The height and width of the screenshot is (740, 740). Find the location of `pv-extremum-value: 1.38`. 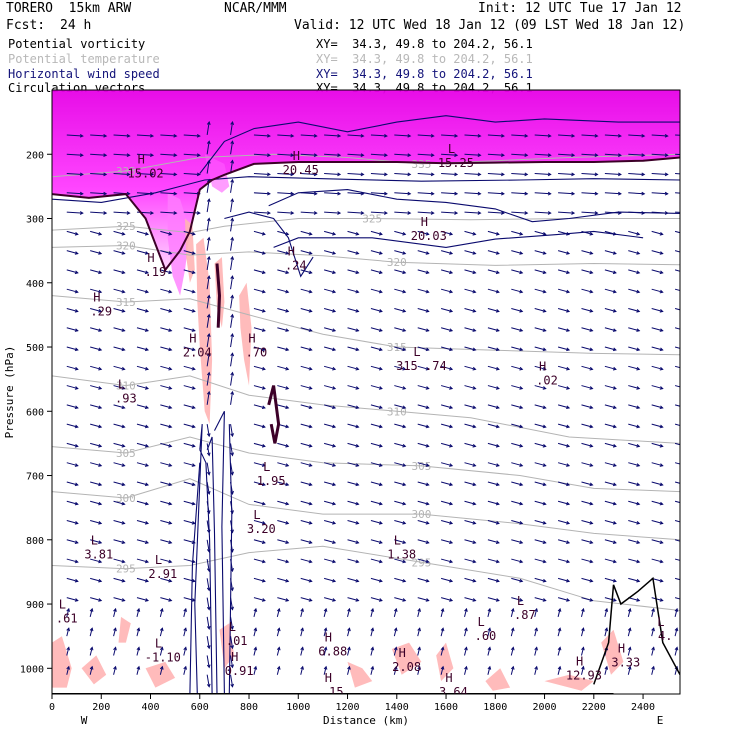

pv-extremum-value: 1.38 is located at coordinates (401, 554).